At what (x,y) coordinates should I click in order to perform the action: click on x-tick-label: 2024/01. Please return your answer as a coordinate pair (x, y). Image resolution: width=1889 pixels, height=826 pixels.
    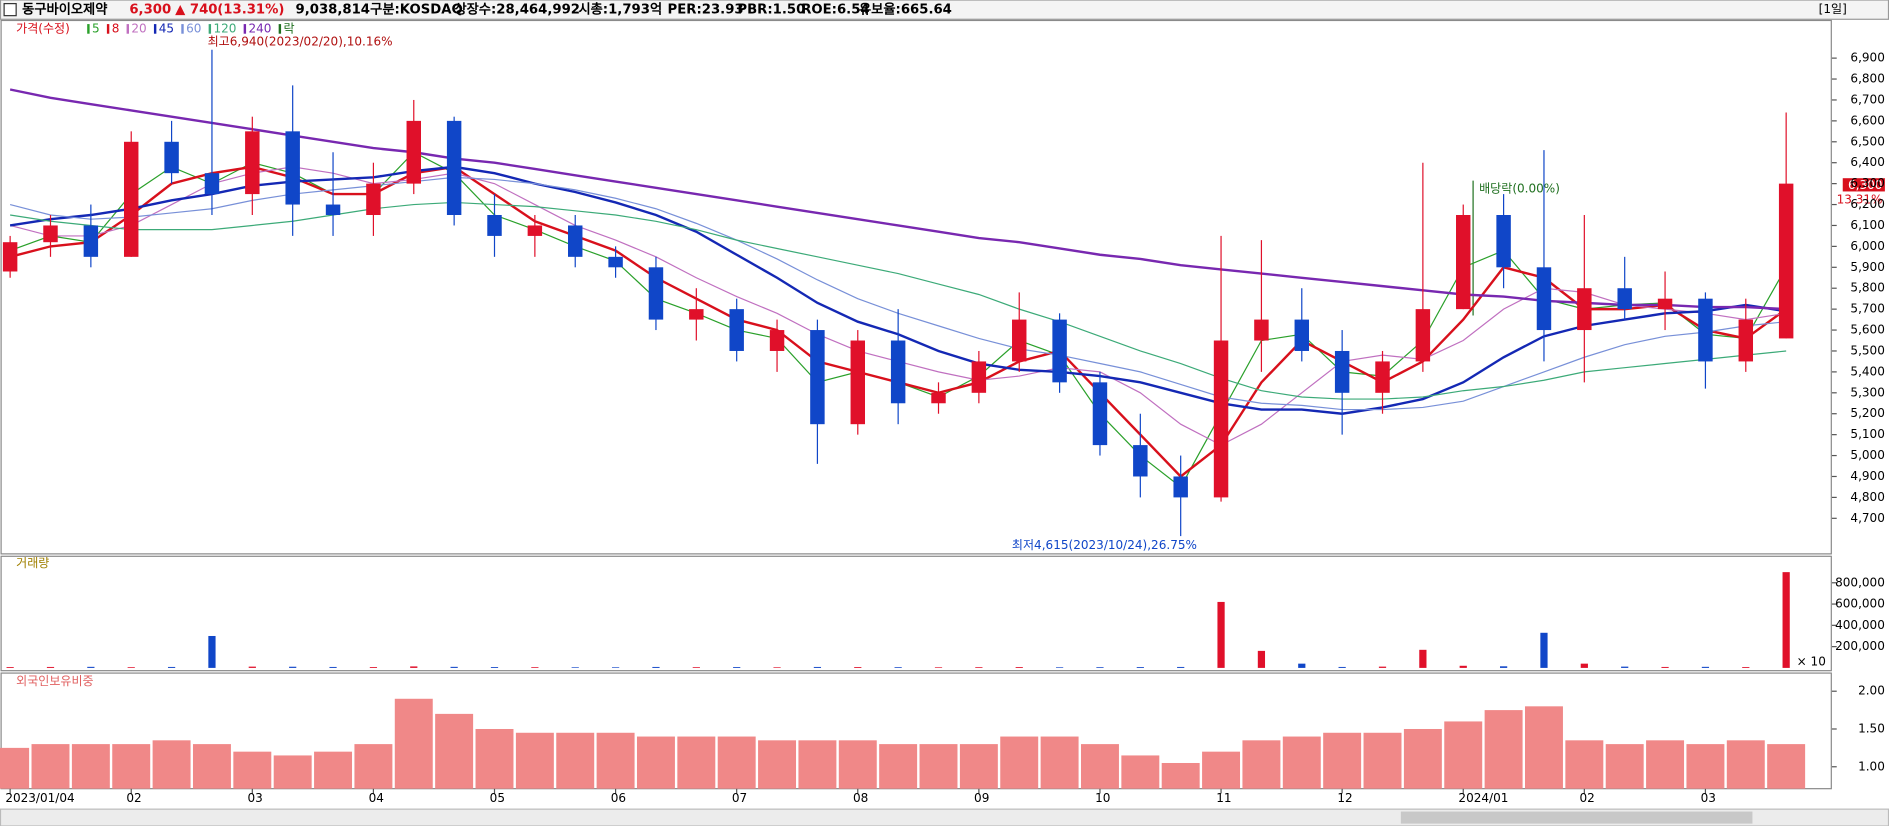
    Looking at the image, I should click on (1483, 798).